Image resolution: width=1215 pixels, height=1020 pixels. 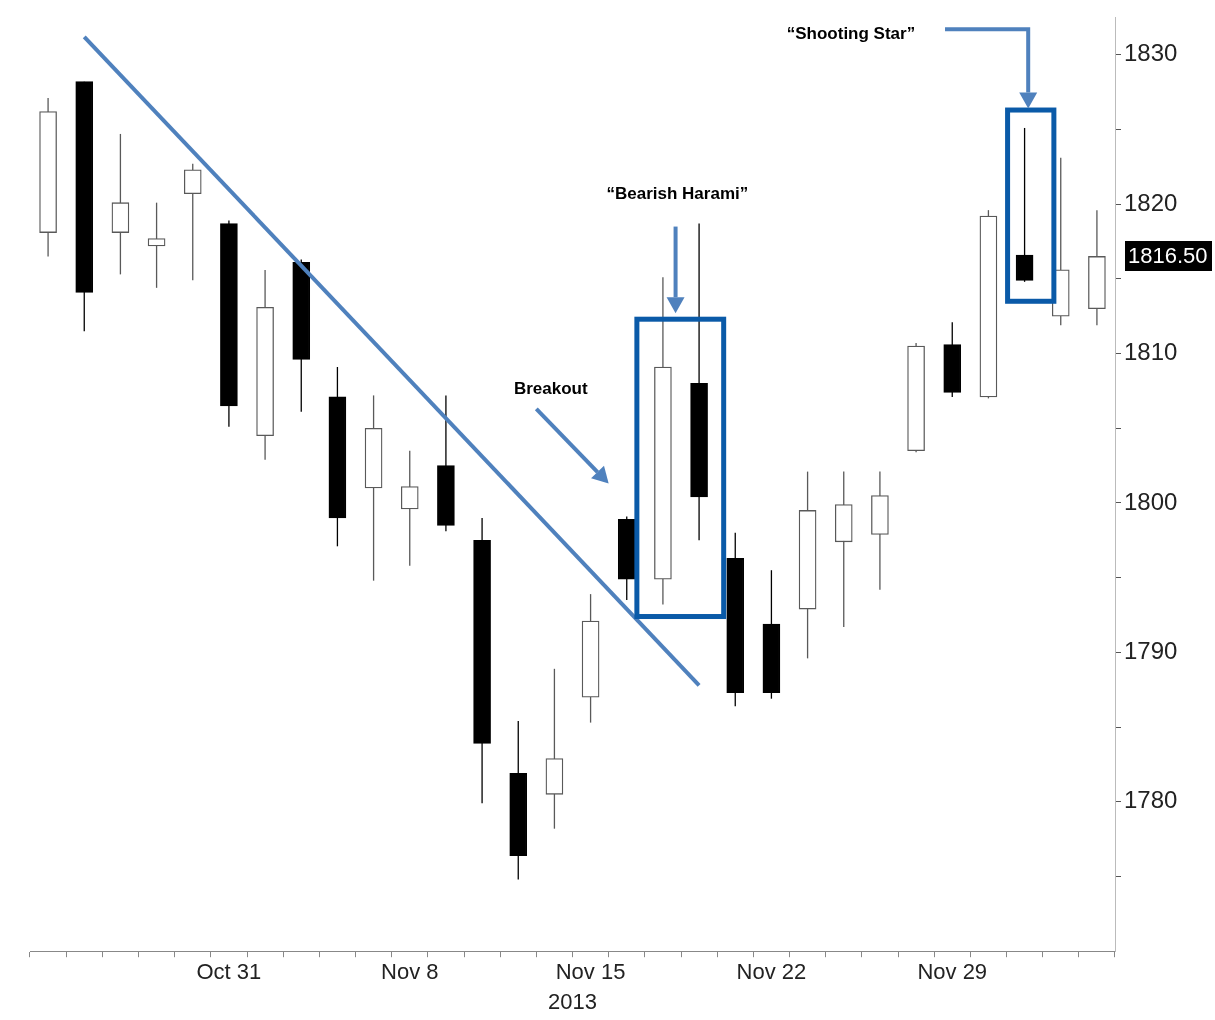 I want to click on y-tick-label: 1830, so click(x=1151, y=53).